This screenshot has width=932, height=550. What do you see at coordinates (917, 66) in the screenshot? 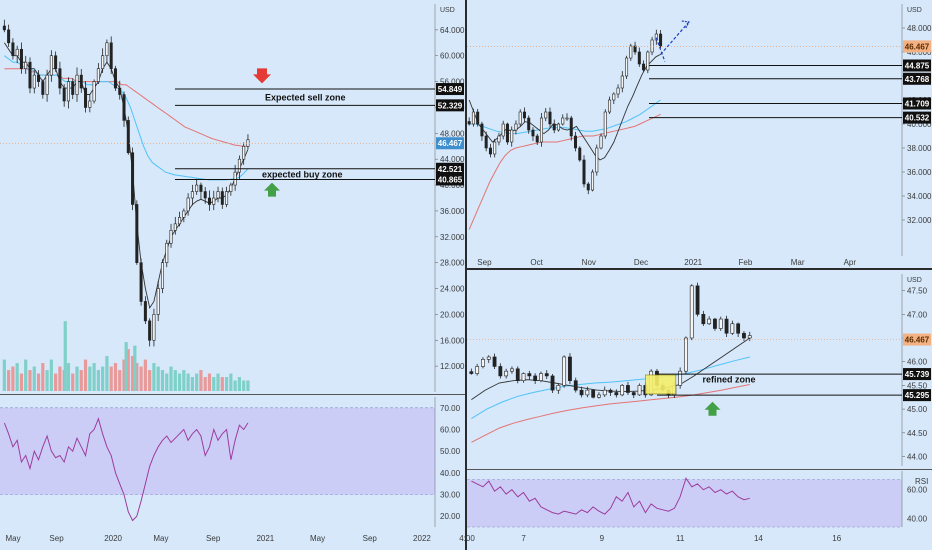
I see `top-right-level-tag-label-0: 44.875` at bounding box center [917, 66].